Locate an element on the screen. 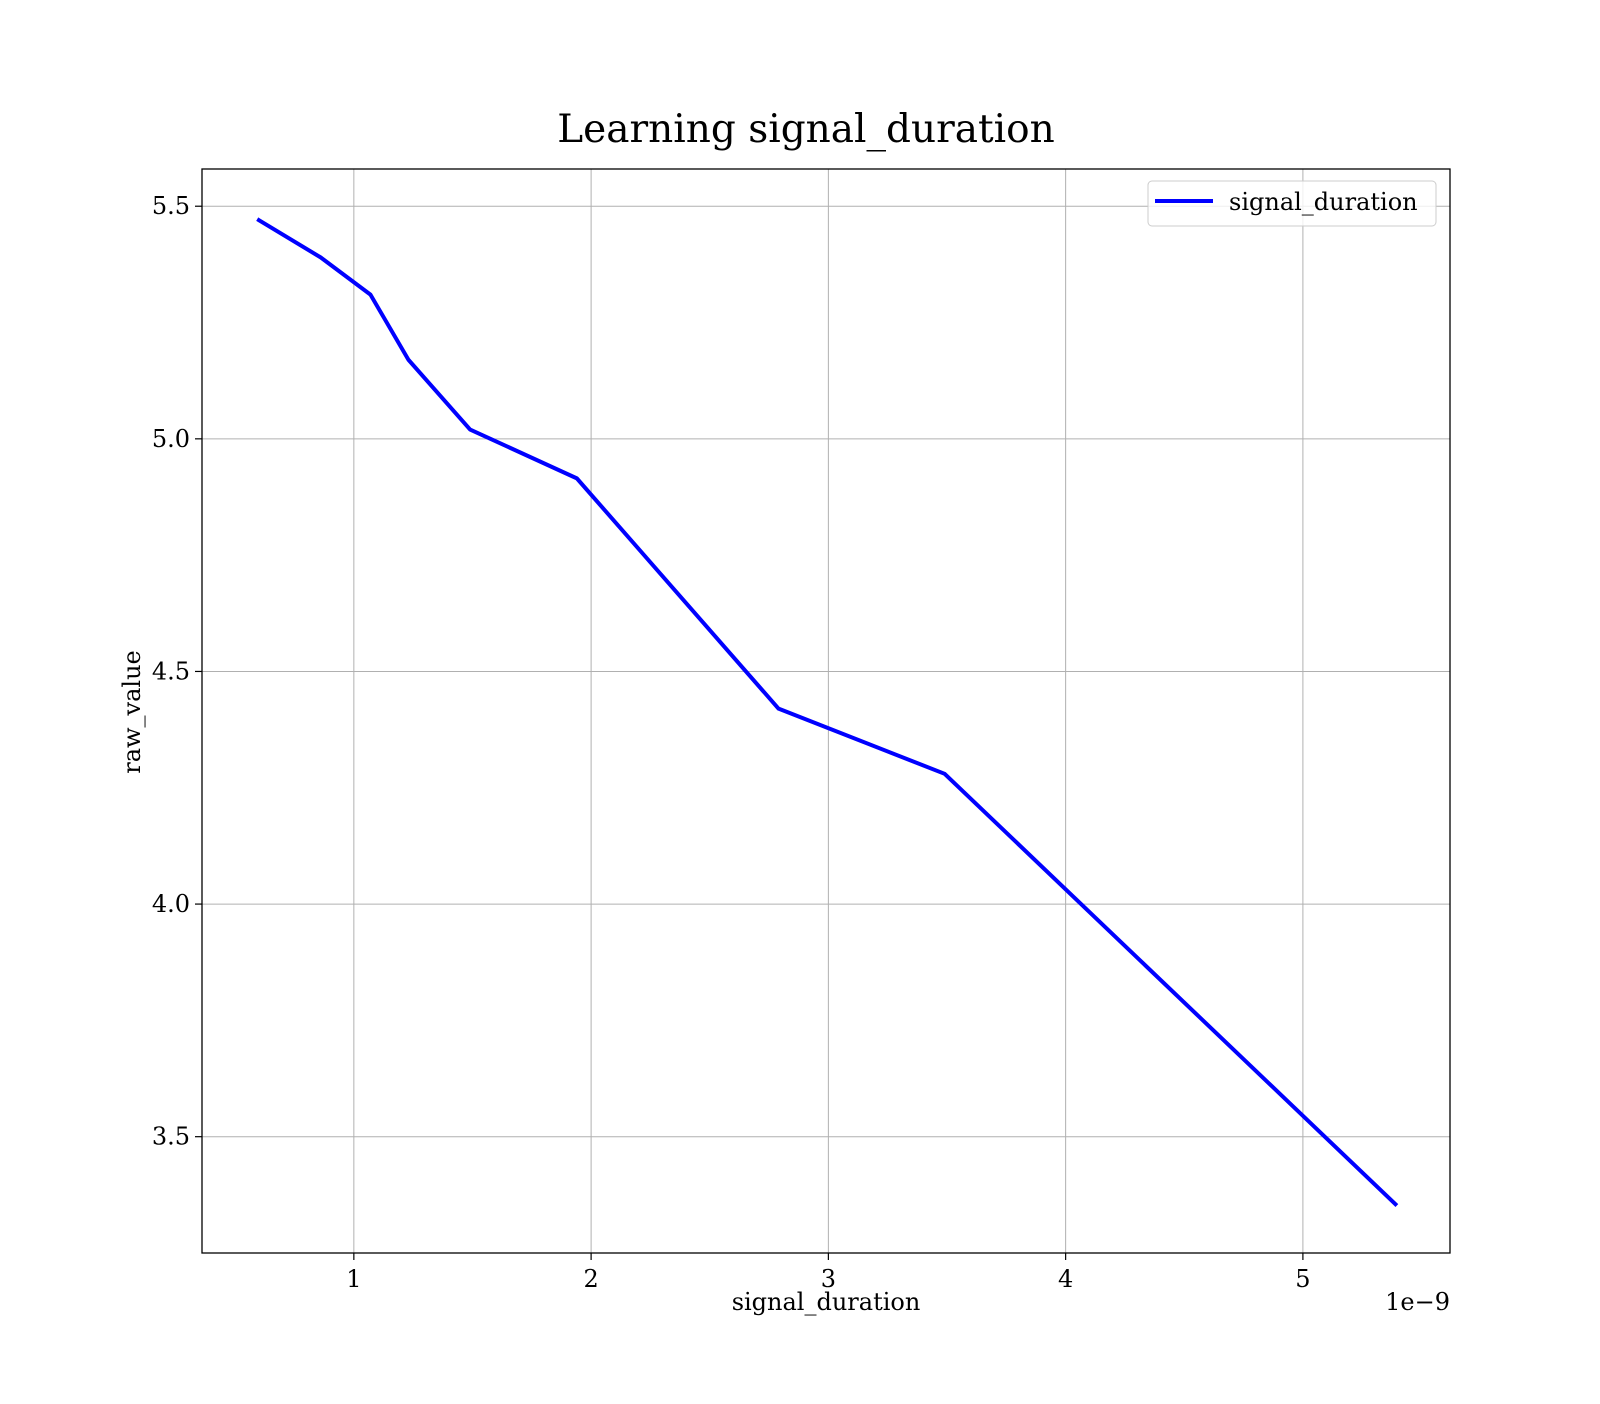  x-tick-label: 5 is located at coordinates (1302, 1279).